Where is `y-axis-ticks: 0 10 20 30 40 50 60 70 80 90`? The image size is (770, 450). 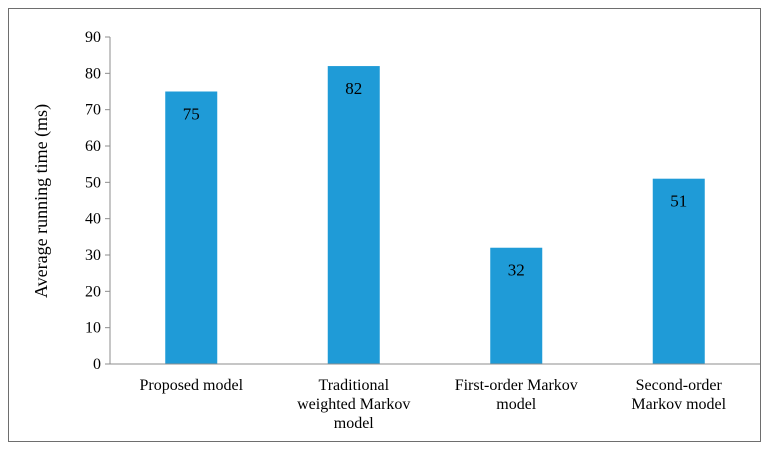
y-axis-ticks: 0 10 20 30 40 50 60 70 80 90 is located at coordinates (97, 201).